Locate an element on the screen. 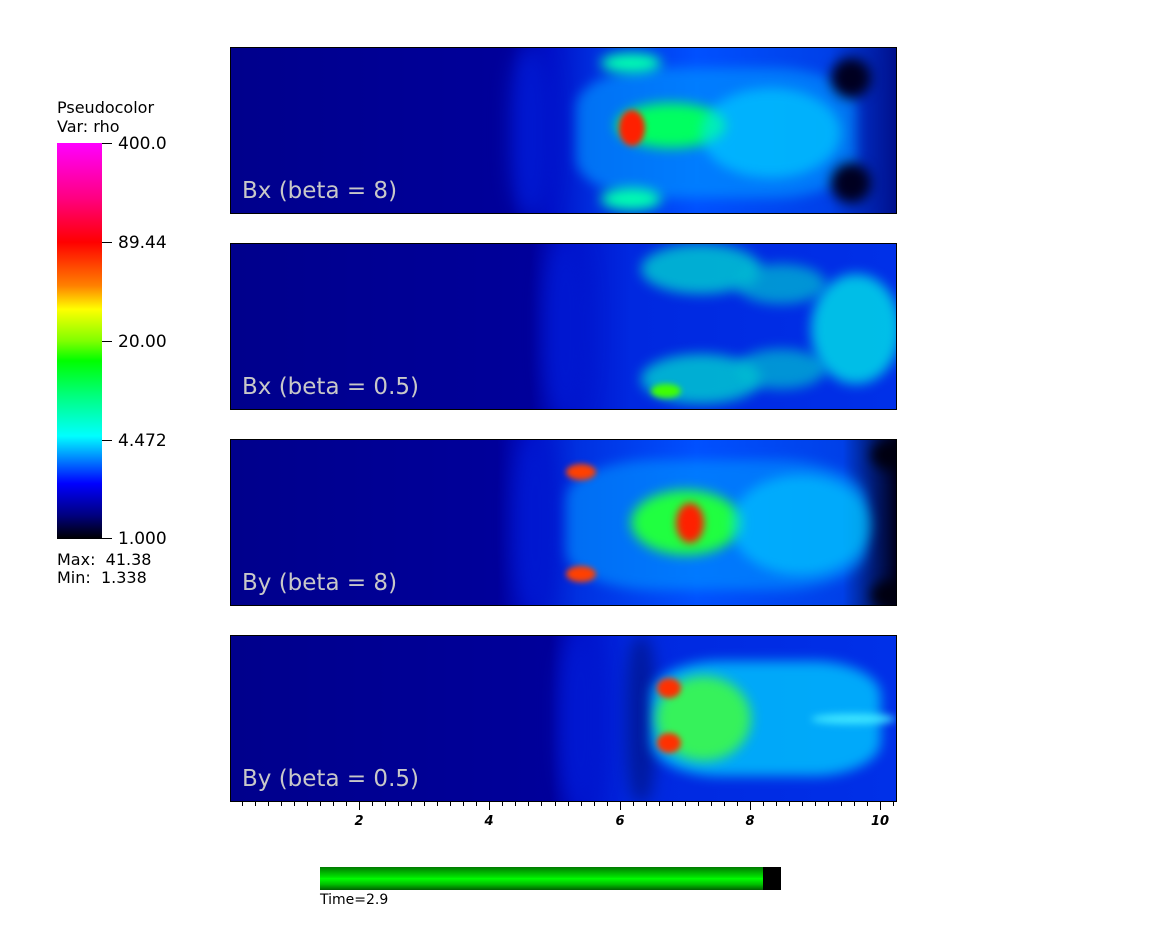 The height and width of the screenshot is (943, 1149). simulation-panel: Bx (beta = 0.5) is located at coordinates (563, 326).